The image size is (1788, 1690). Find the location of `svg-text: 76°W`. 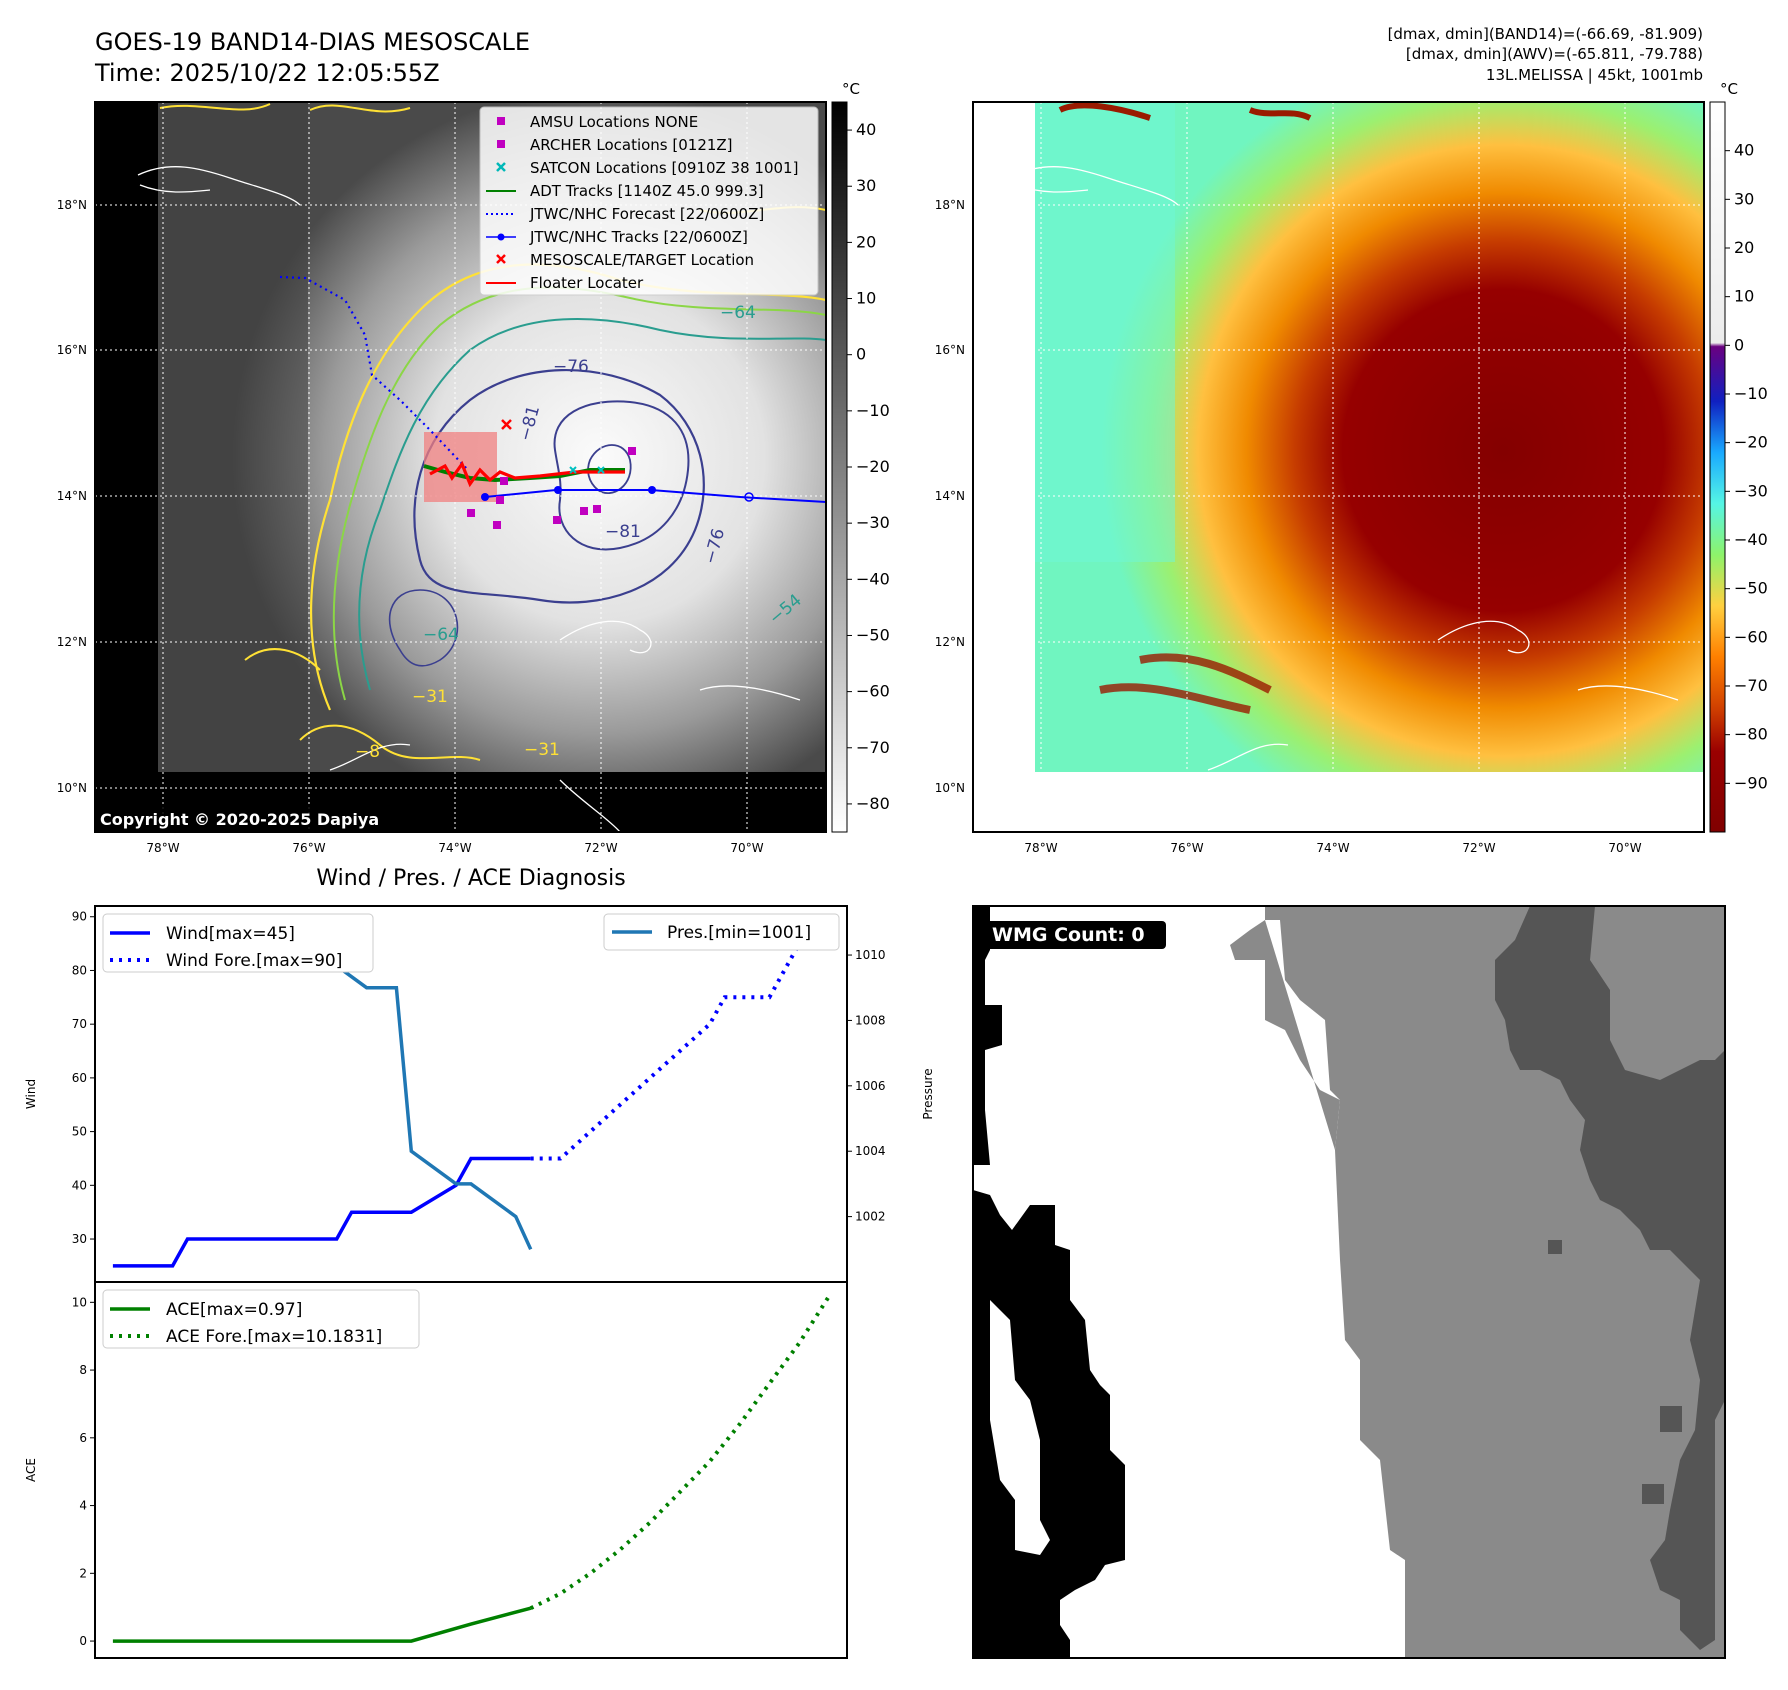

svg-text: 76°W is located at coordinates (308, 848).